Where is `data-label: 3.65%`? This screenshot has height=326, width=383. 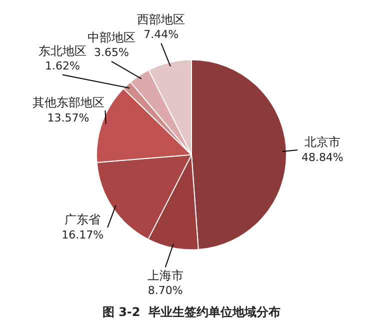
data-label: 3.65% is located at coordinates (111, 53).